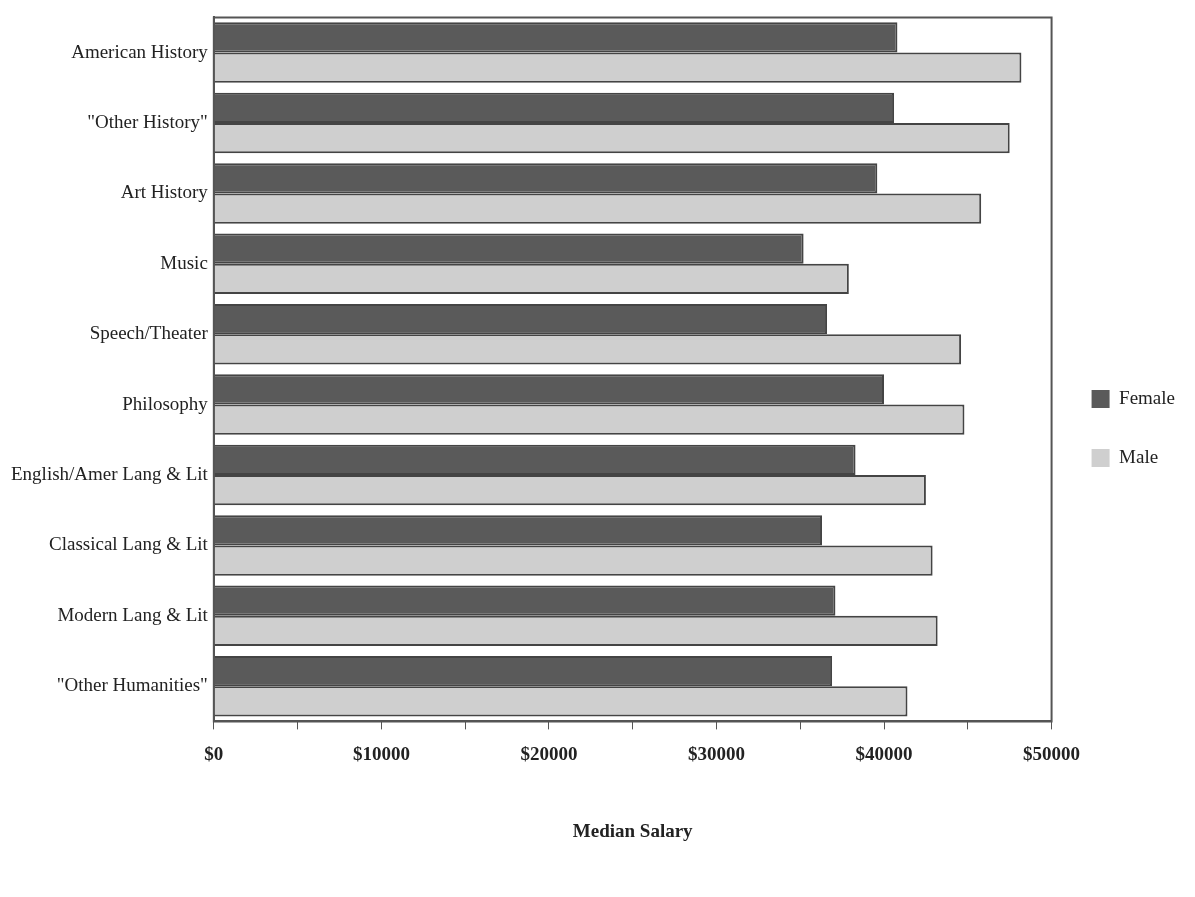  Describe the element at coordinates (381, 753) in the screenshot. I see `x-tick-label: $10000` at that location.